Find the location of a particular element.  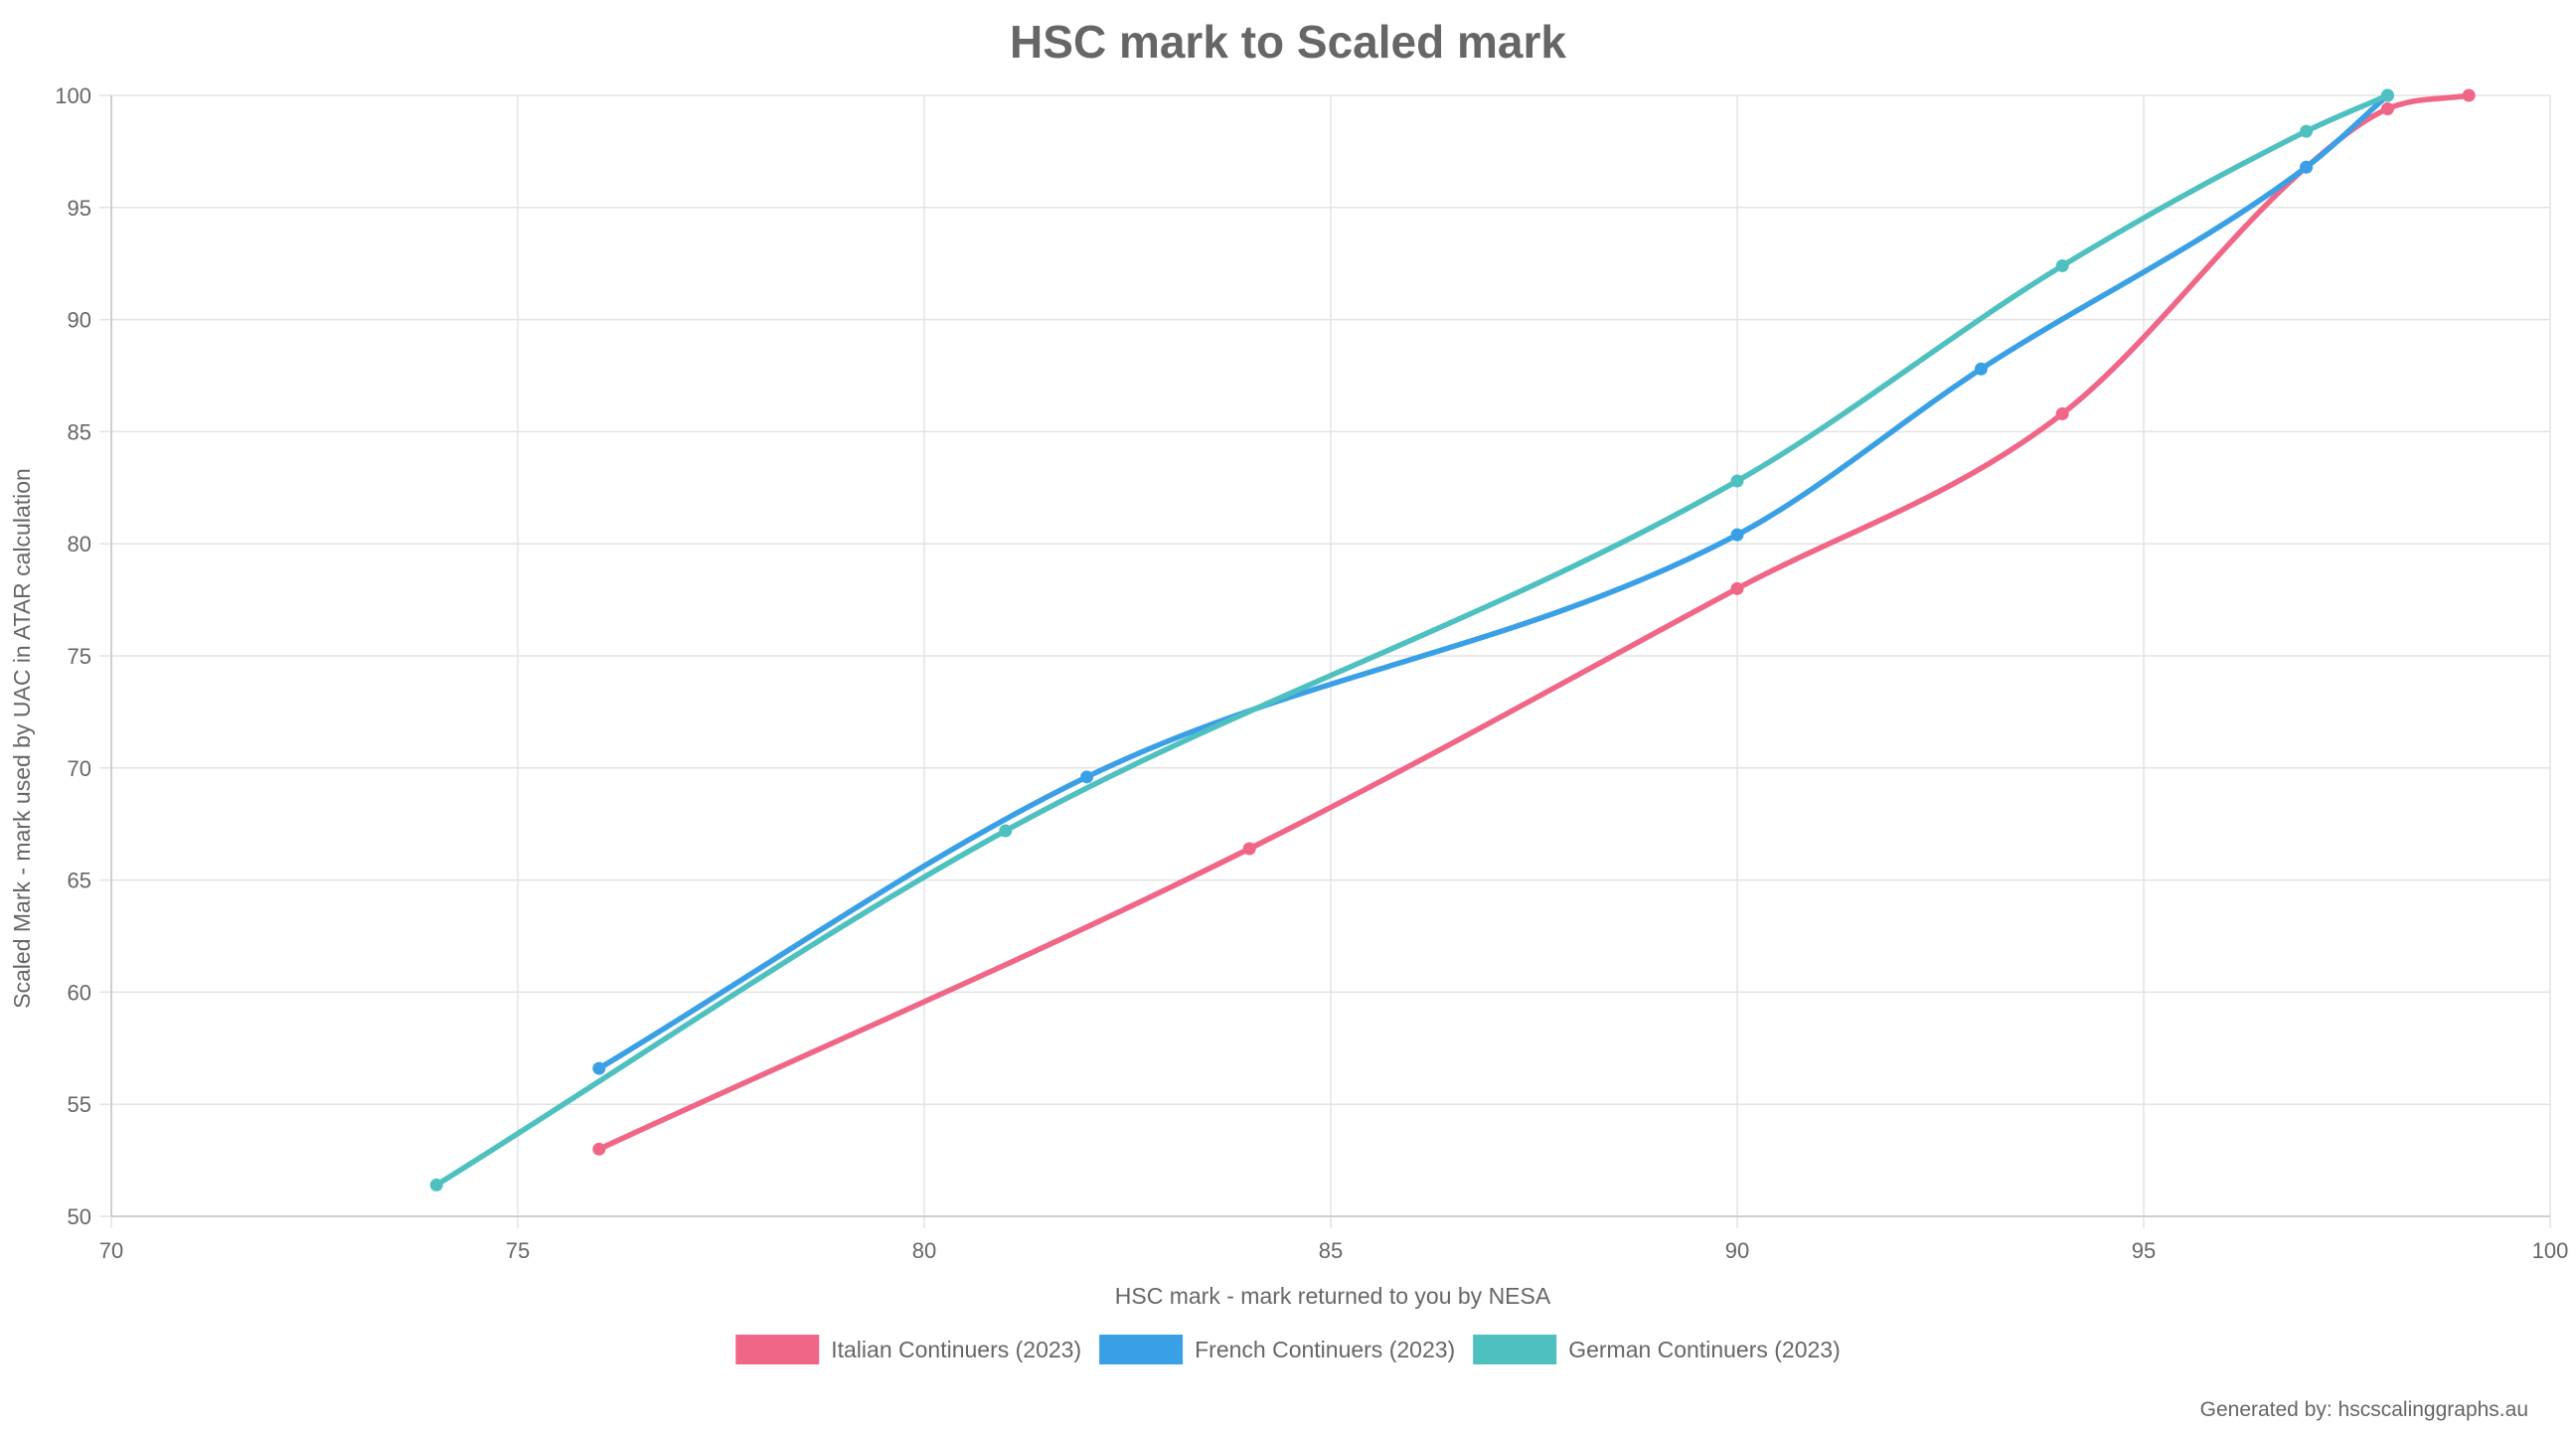

legend-item: French Continuers (2023) is located at coordinates (1277, 1349).